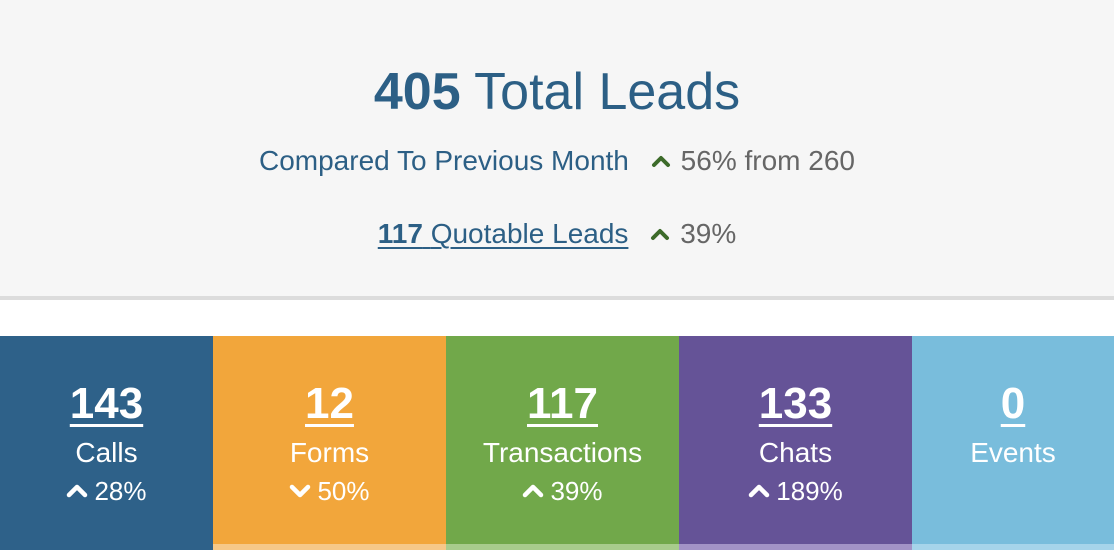 The image size is (1114, 550). I want to click on tile-change-value: 28%, so click(120, 491).